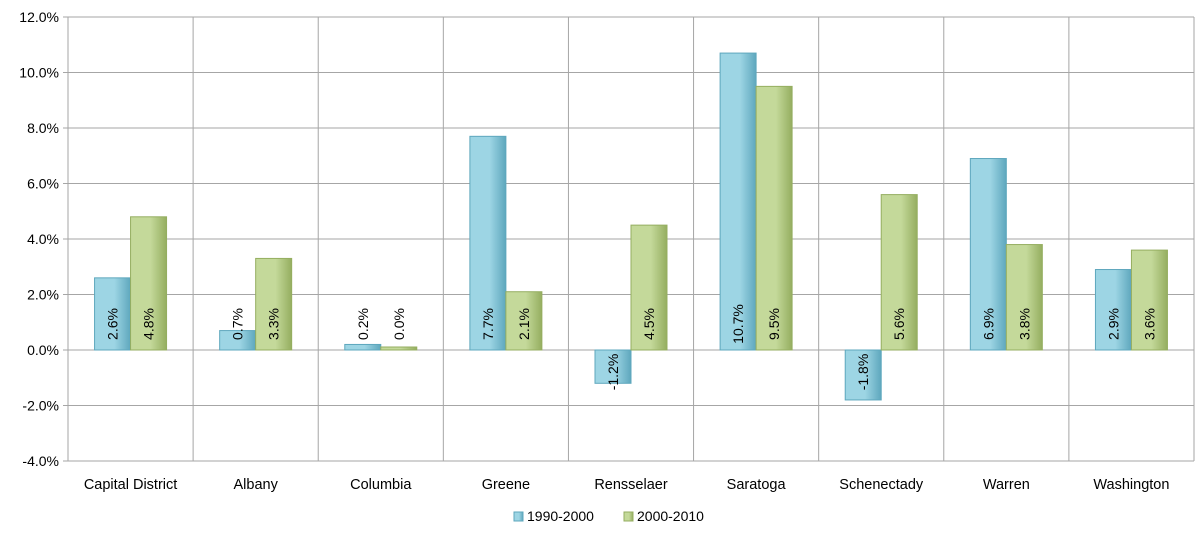  What do you see at coordinates (863, 372) in the screenshot?
I see `data-label: -1.8%` at bounding box center [863, 372].